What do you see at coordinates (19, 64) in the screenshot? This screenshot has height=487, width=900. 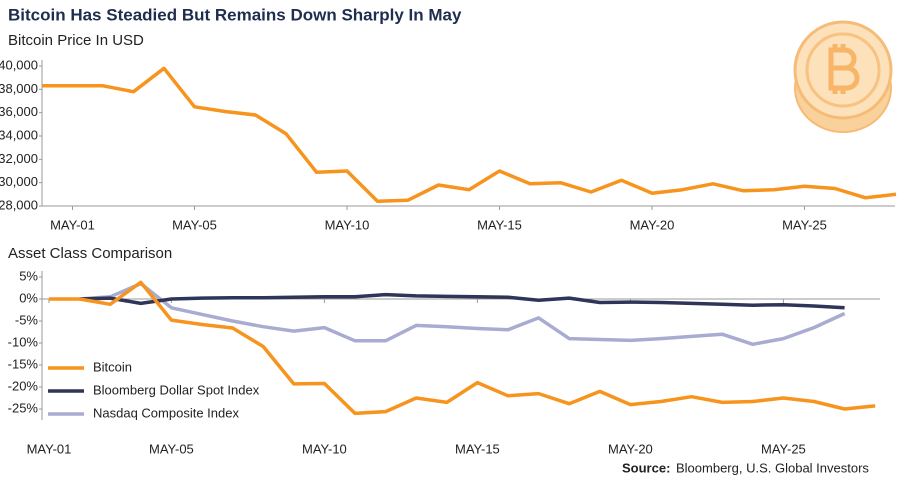 I see `y-tick-label: $40,000` at bounding box center [19, 64].